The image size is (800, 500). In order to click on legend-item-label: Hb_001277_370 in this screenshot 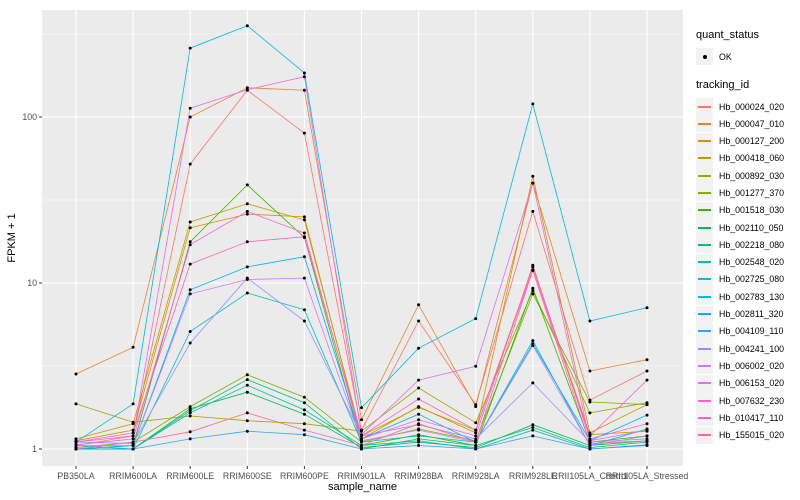, I will do `click(752, 192)`.